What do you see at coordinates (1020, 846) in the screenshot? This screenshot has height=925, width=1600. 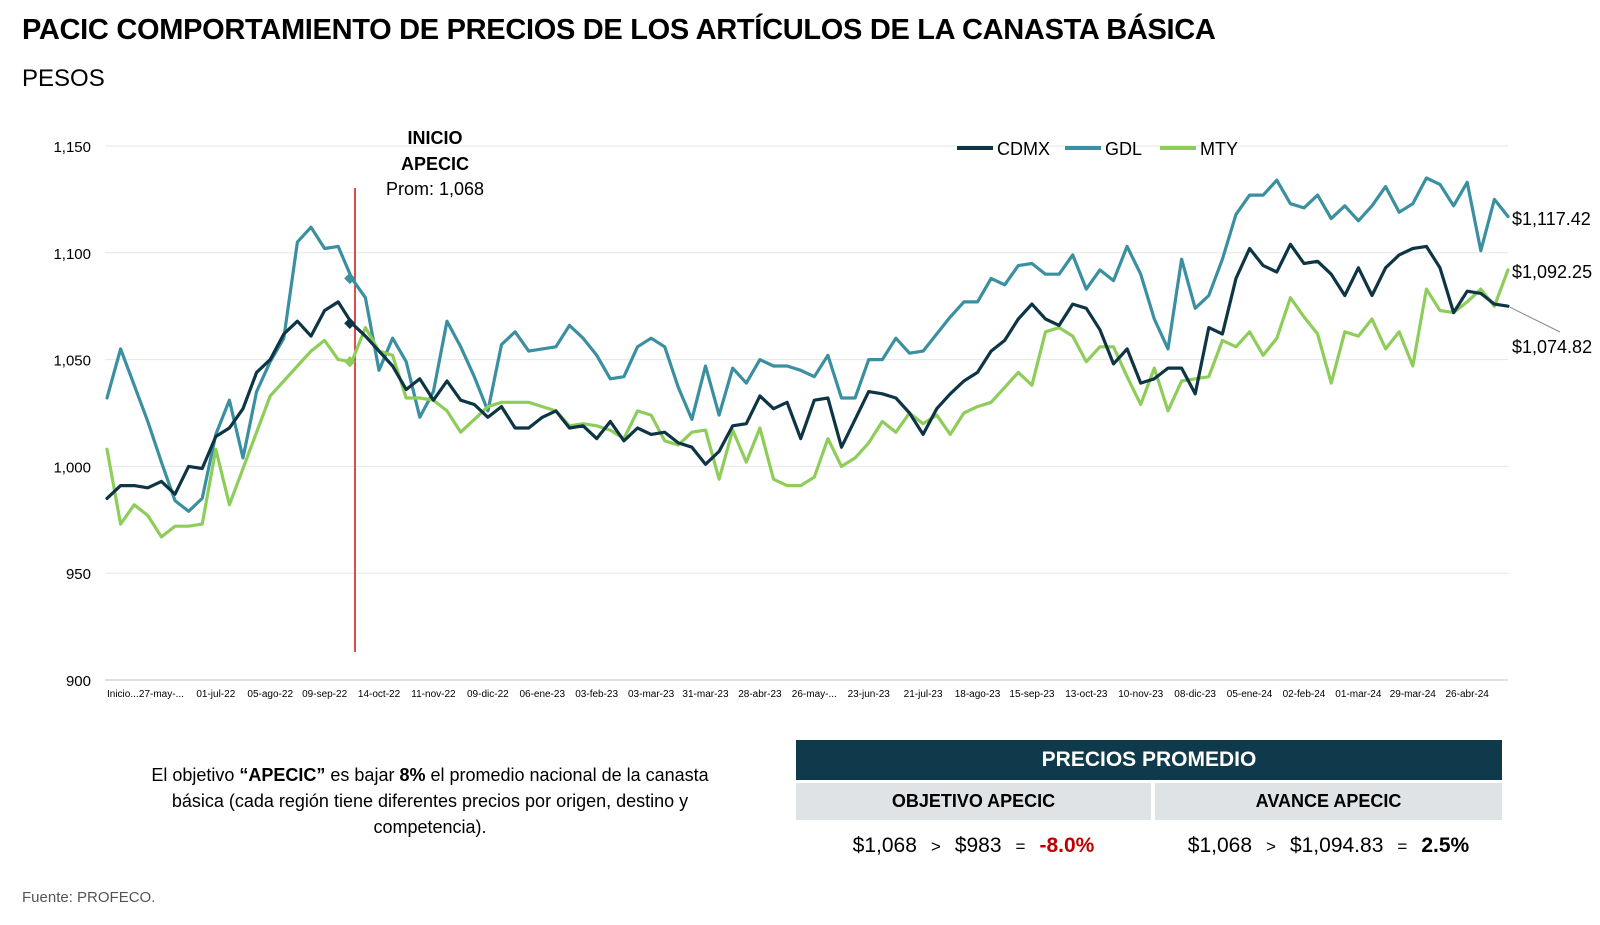 I see `objetivo-operator-2: =` at bounding box center [1020, 846].